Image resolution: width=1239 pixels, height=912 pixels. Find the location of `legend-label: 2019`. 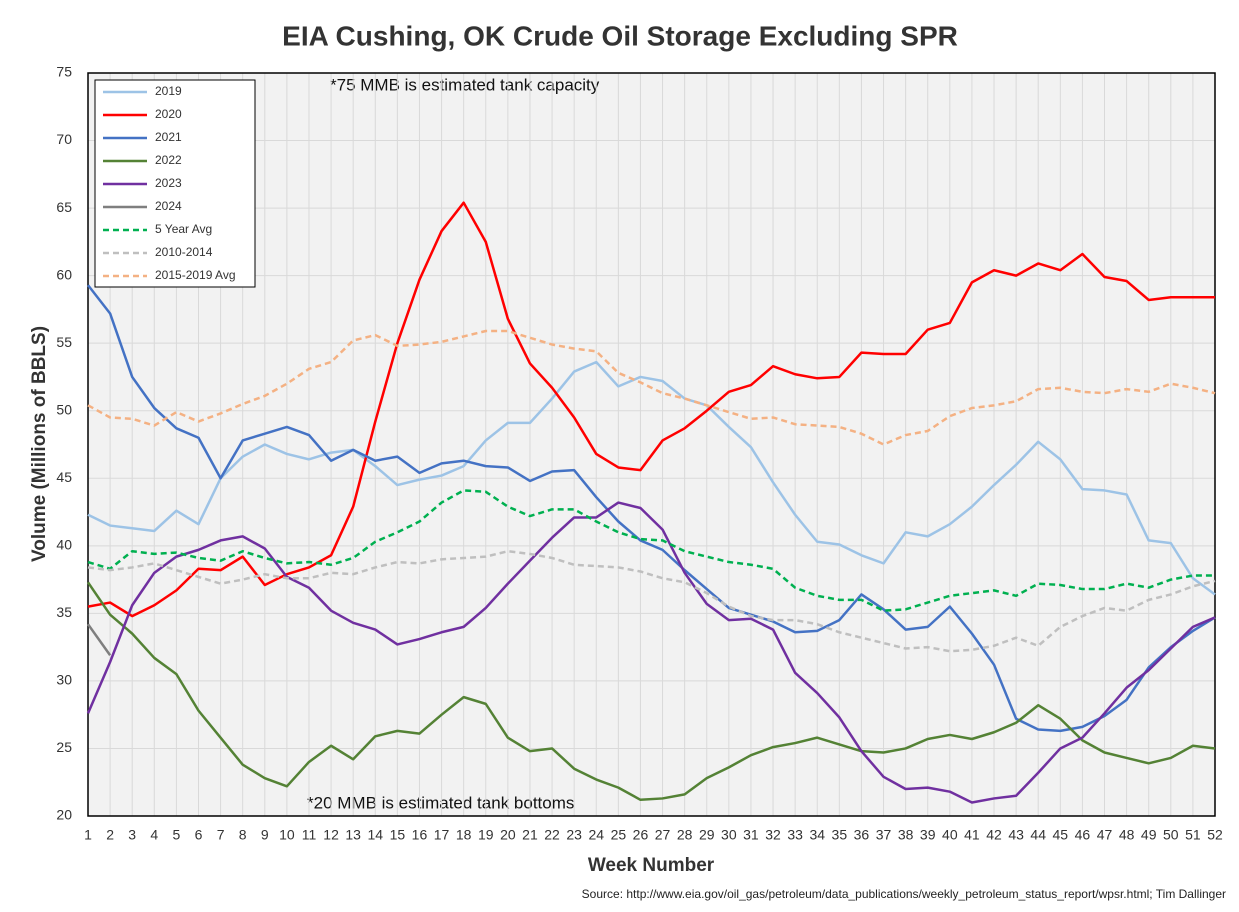

legend-label: 2019 is located at coordinates (168, 91).